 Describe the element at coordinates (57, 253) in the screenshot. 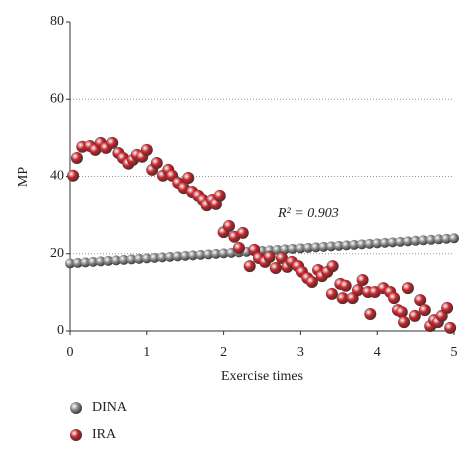

I see `y-tick-label: 20` at that location.